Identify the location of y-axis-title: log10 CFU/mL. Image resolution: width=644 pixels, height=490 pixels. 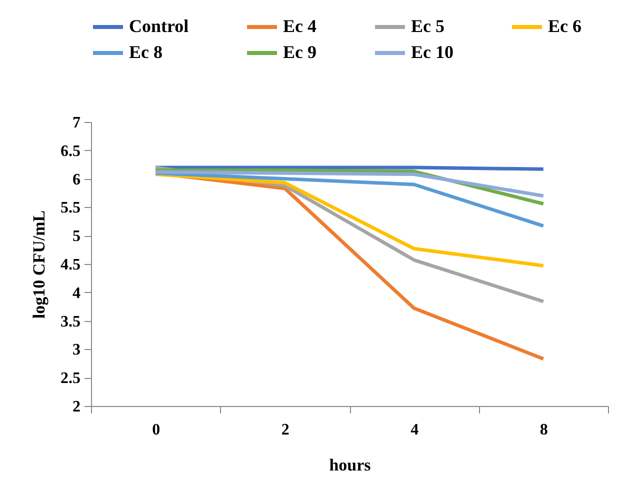
(39, 264).